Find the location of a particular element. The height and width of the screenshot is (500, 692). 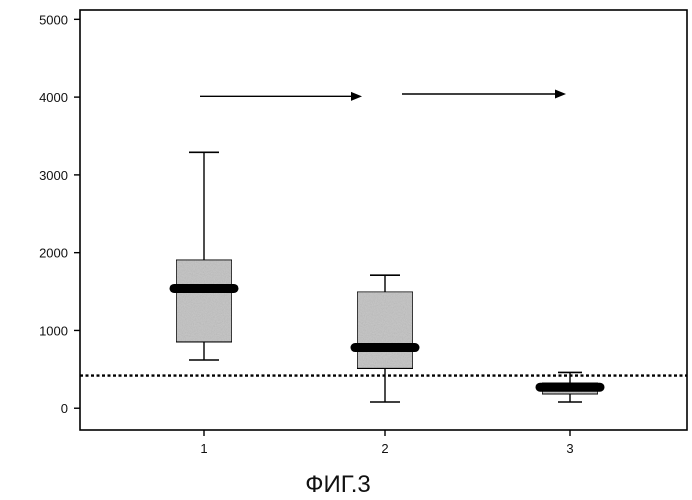

x-tick-label: 1 is located at coordinates (203, 448).